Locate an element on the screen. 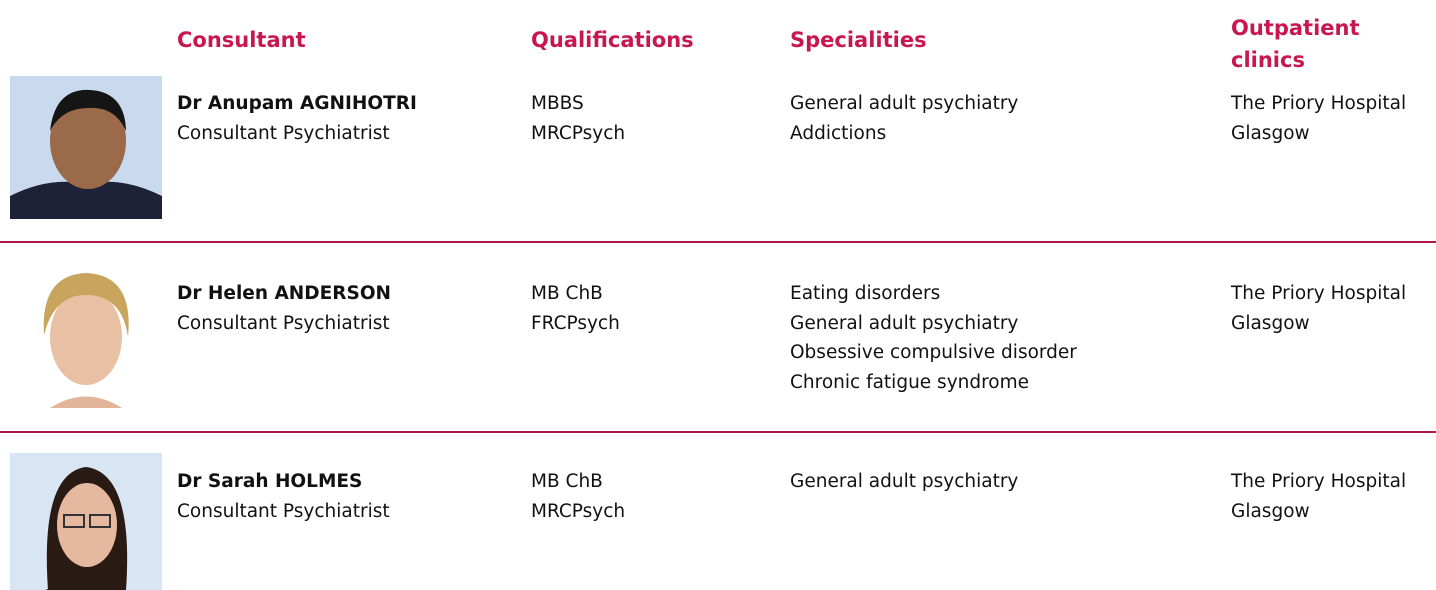 The height and width of the screenshot is (590, 1436). specialities-cell: General adult psychiatry is located at coordinates (904, 482).